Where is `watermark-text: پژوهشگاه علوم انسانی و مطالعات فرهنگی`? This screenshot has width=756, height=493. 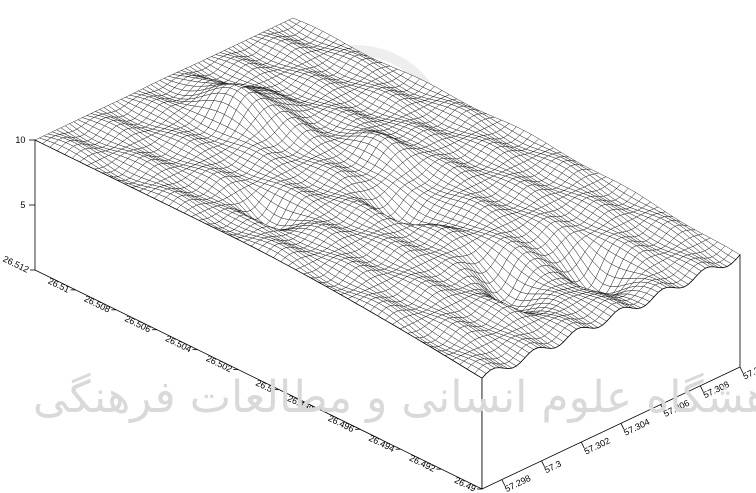
watermark-text: پژوهشگاه علوم انسانی و مطالعات فرهنگی is located at coordinates (394, 397).